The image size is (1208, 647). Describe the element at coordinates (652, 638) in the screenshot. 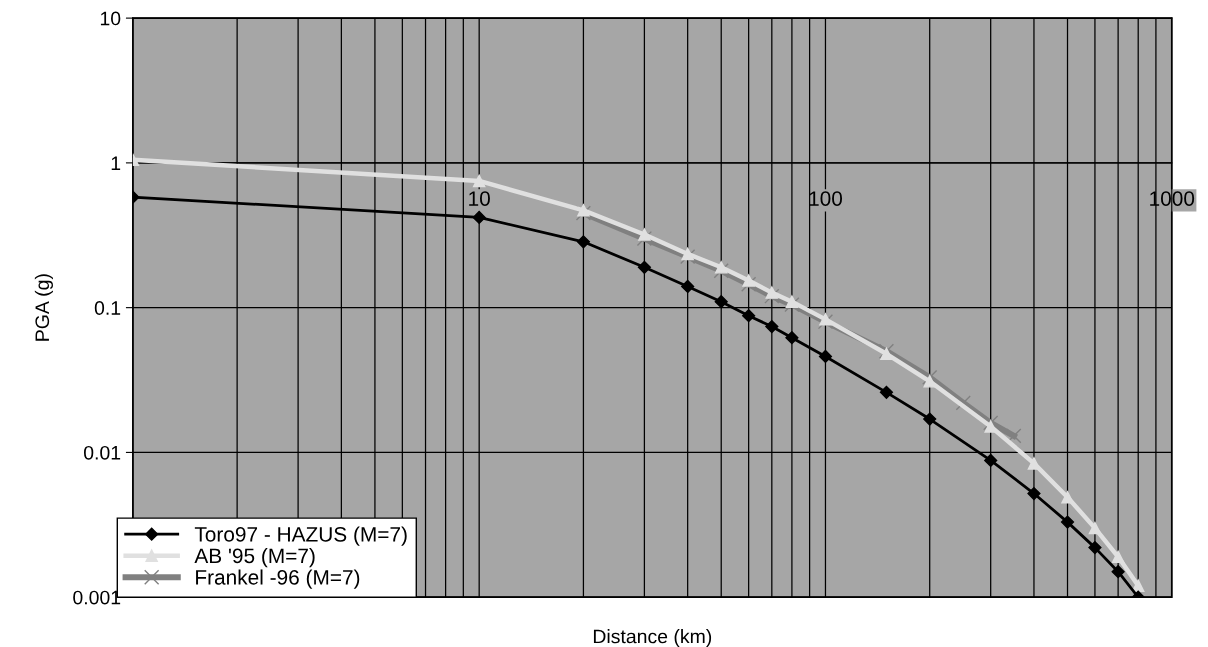

I see `x-axis-title: Distance (km)` at that location.